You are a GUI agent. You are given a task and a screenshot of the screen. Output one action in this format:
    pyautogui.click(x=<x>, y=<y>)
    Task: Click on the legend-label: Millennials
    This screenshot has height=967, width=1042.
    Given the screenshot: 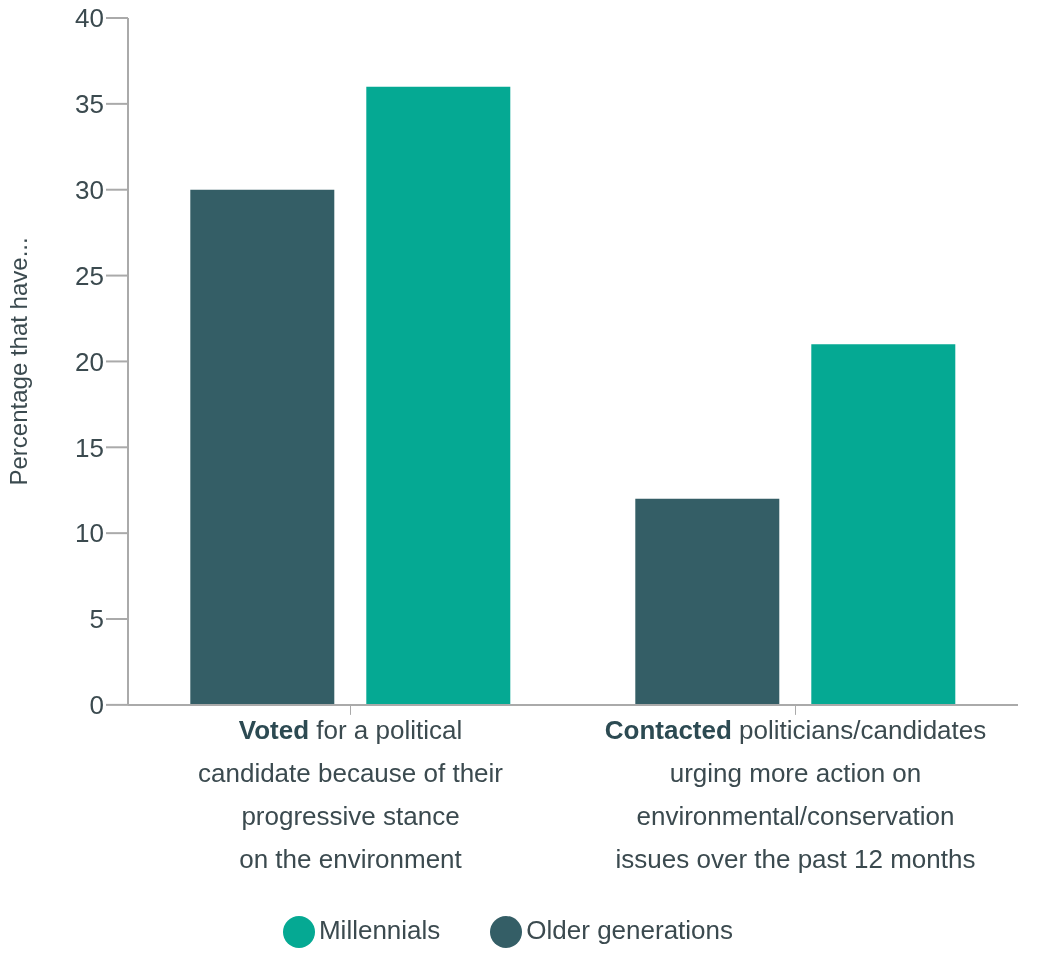 What is the action you would take?
    pyautogui.click(x=379, y=929)
    